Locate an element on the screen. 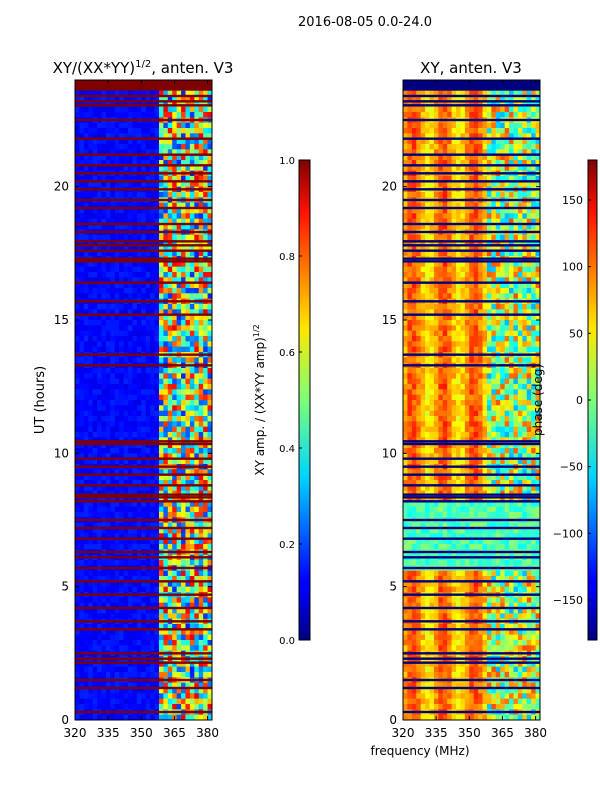 This screenshot has height=800, width=600. y-tick-label: 10 is located at coordinates (61, 453).